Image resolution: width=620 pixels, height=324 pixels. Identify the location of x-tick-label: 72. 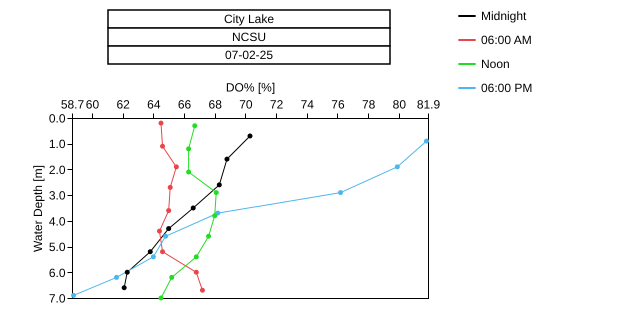
(277, 105).